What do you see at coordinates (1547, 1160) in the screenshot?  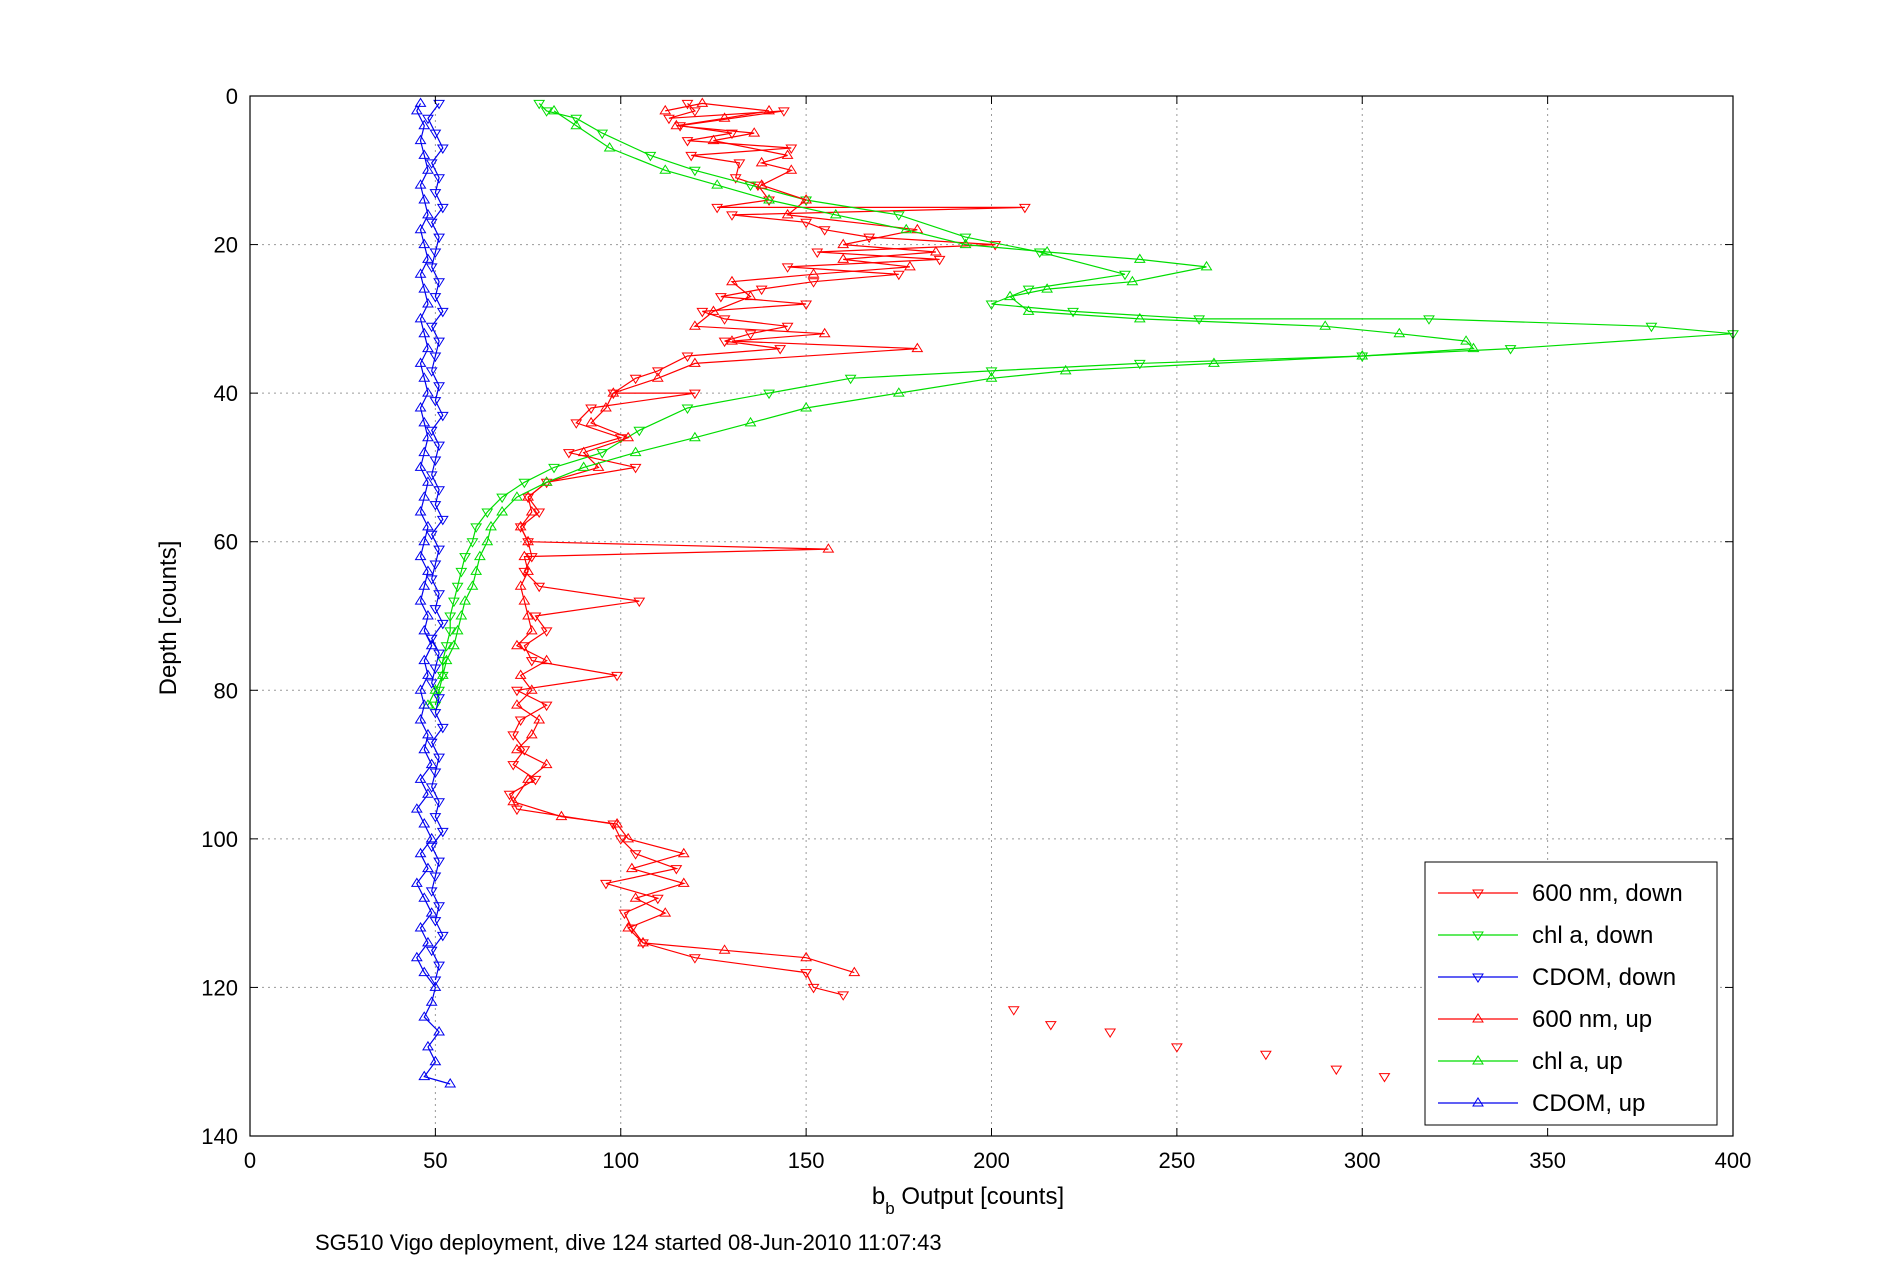 I see `x-tick-label: 350` at bounding box center [1547, 1160].